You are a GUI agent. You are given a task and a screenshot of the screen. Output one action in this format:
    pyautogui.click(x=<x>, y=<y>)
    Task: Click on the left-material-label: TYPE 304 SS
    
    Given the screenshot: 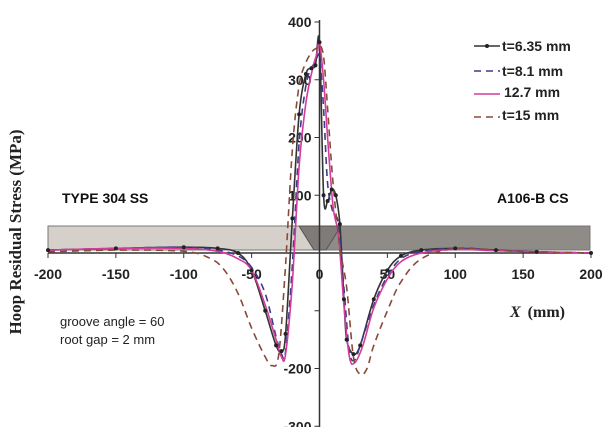 What is the action you would take?
    pyautogui.click(x=105, y=198)
    